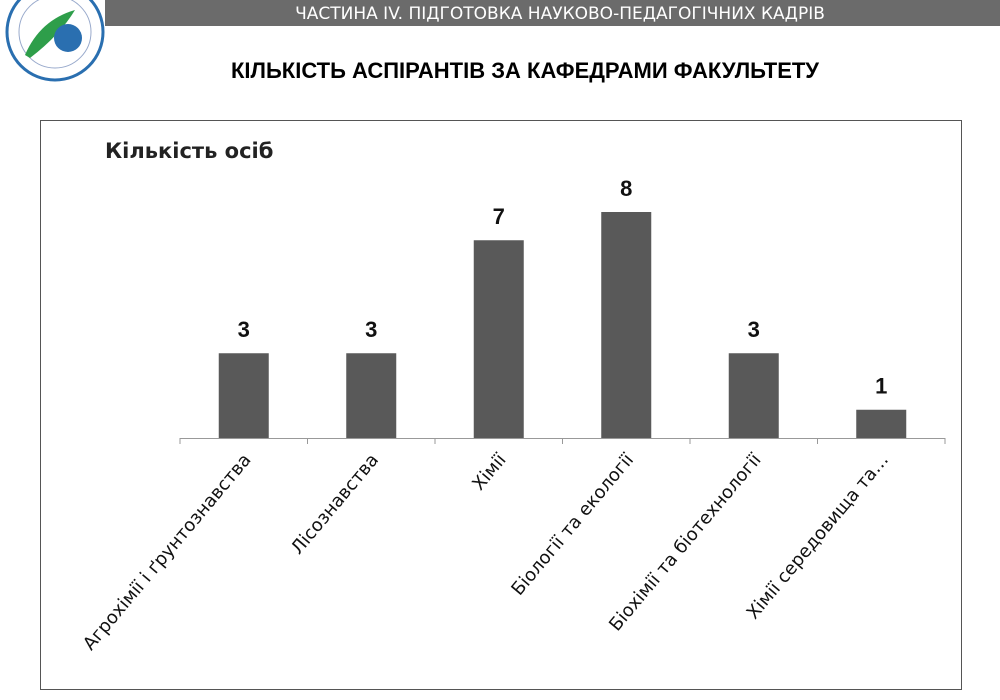  Describe the element at coordinates (189, 151) in the screenshot. I see `y-axis-label: Кількість осіб` at that location.